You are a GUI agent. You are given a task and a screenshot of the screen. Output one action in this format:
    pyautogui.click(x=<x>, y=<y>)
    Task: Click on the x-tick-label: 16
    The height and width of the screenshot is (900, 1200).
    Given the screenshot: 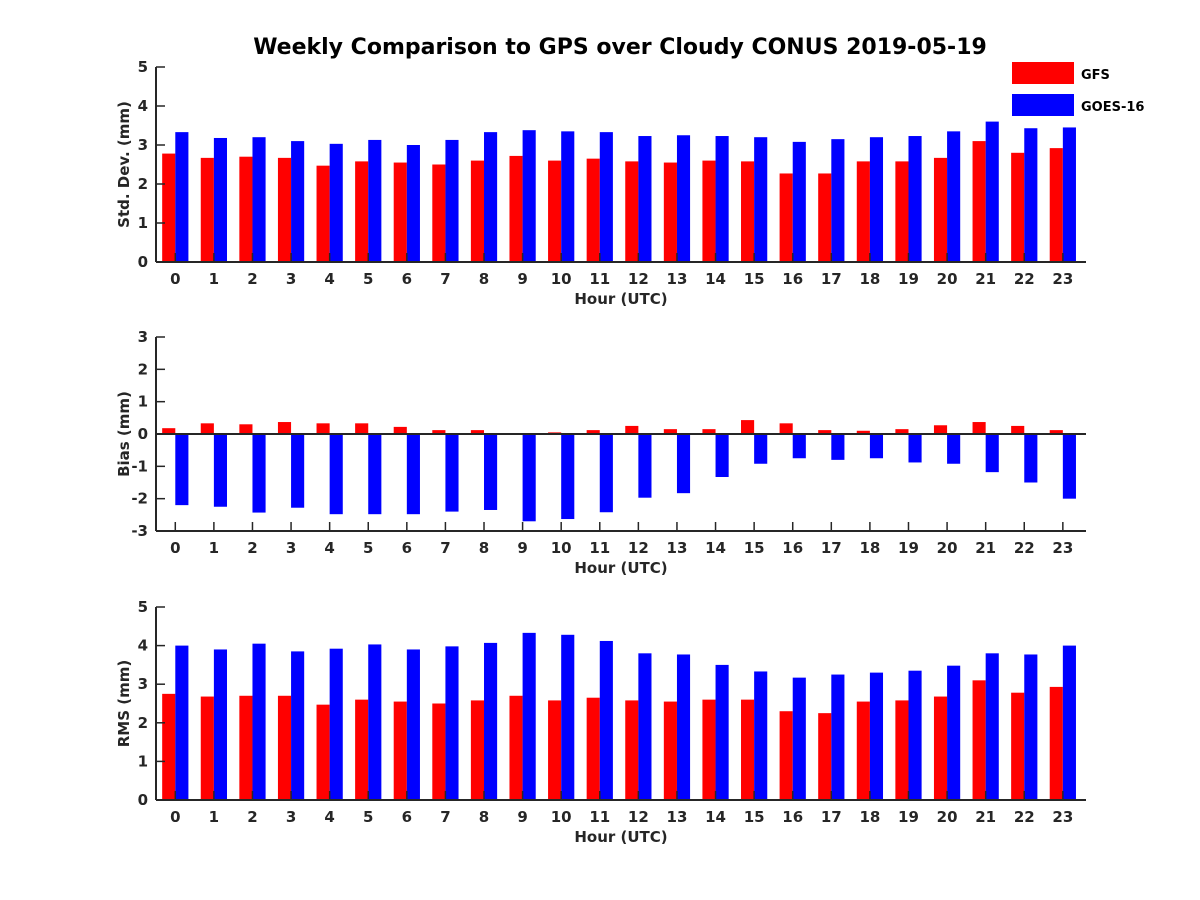 What is the action you would take?
    pyautogui.click(x=792, y=548)
    